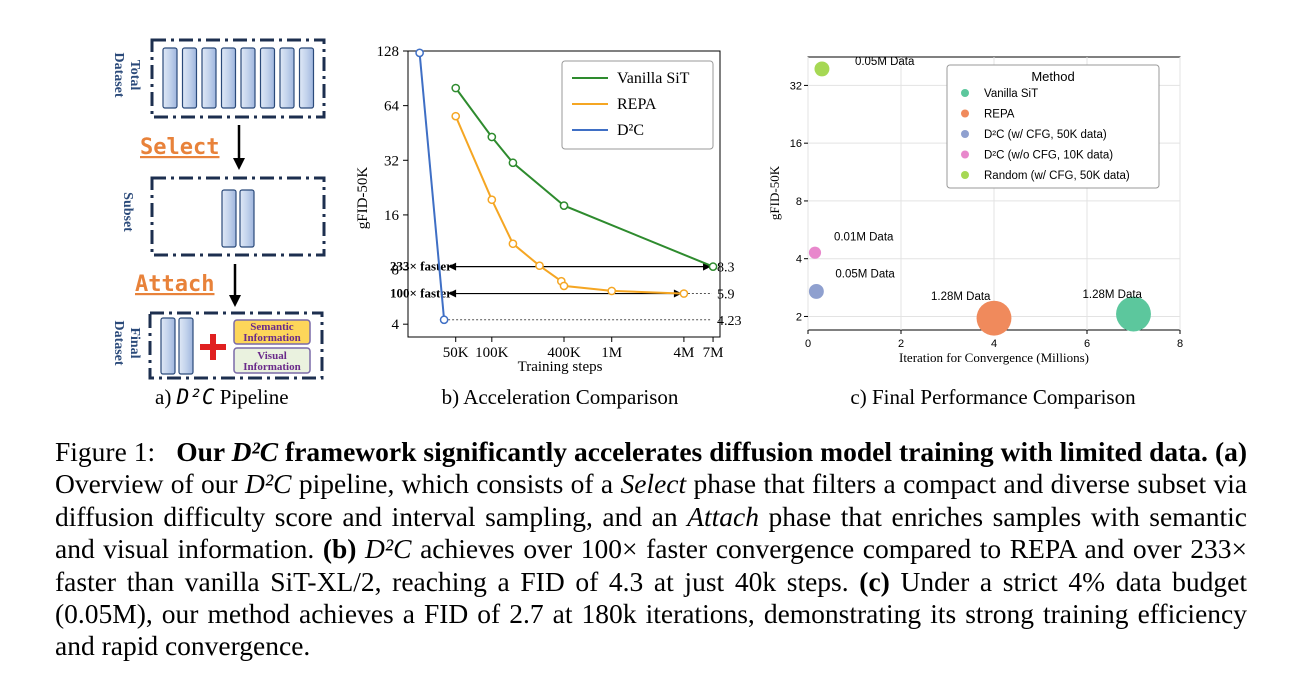 The image size is (1300, 698). Describe the element at coordinates (1045, 135) in the screenshot. I see `legend-label: D²C (w/ CFG, 50K data)` at that location.